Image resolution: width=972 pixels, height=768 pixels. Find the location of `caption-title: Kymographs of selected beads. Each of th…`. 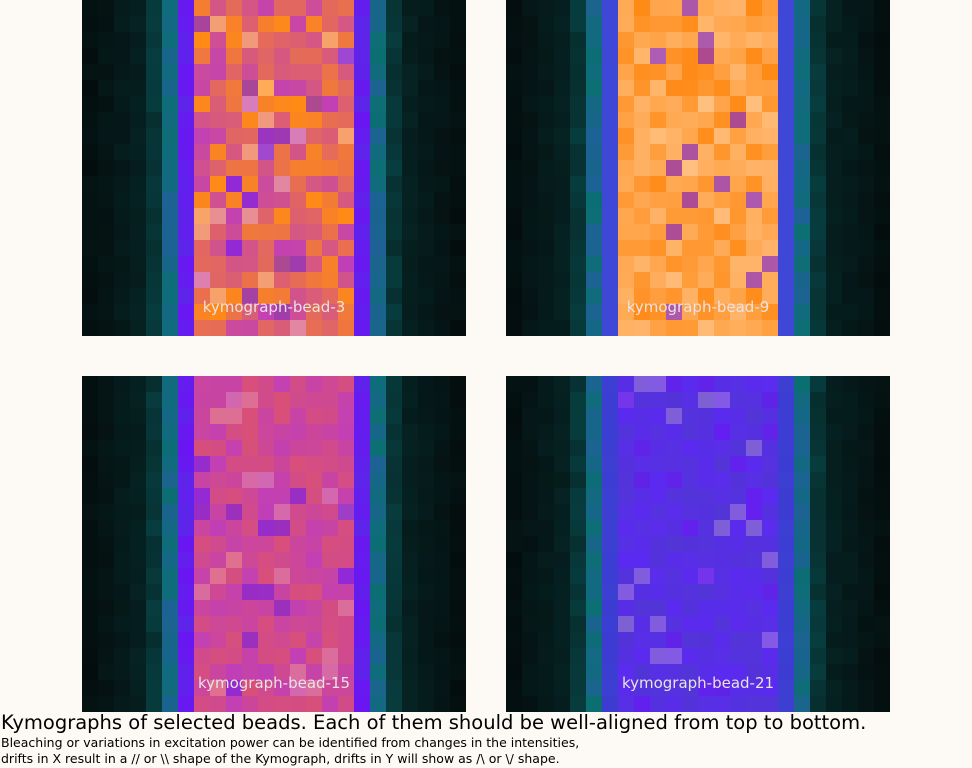

caption-title: Kymographs of selected beads. Each of th… is located at coordinates (434, 722).